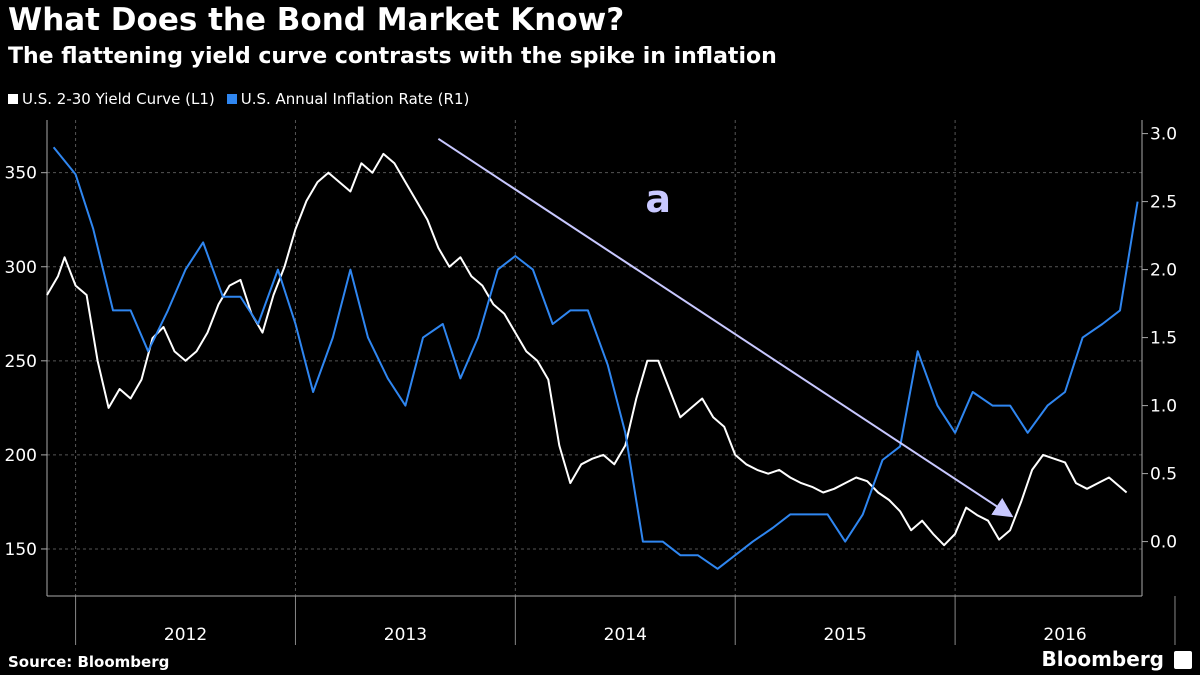  Describe the element at coordinates (1163, 475) in the screenshot. I see `y-right-tick-label: 0.5` at that location.